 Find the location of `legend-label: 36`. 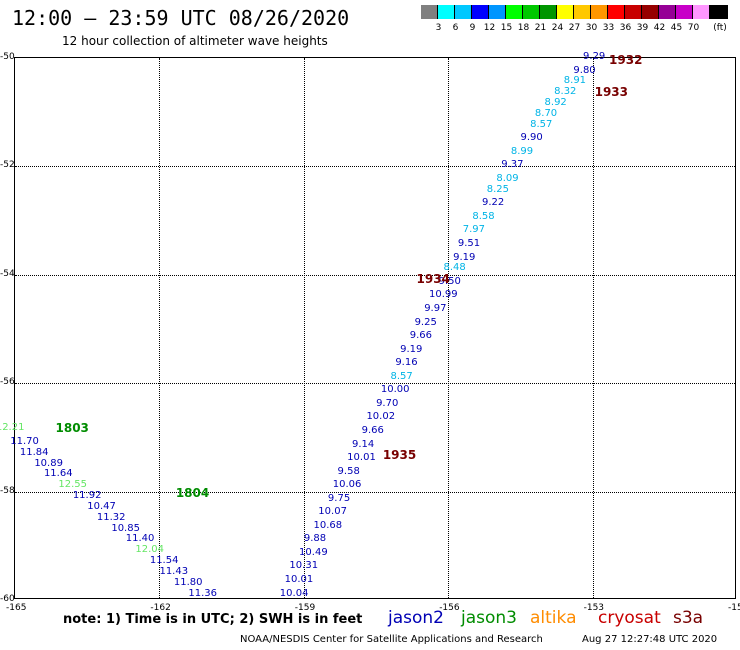

legend-label: 36 is located at coordinates (625, 28).